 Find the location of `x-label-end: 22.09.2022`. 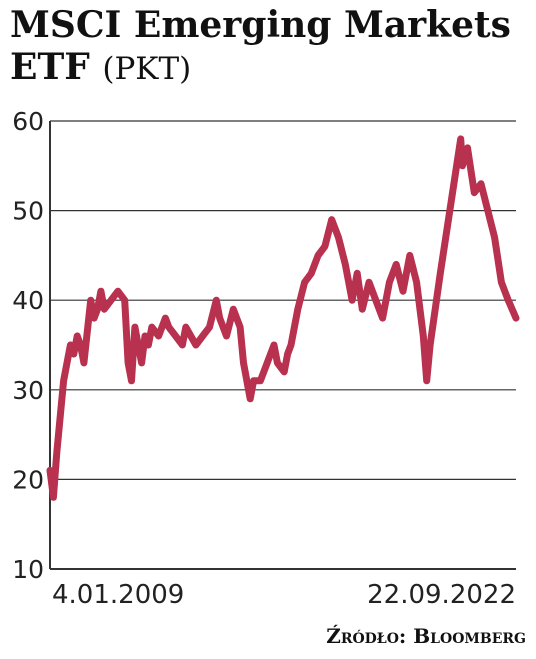

x-label-end: 22.09.2022 is located at coordinates (441, 595).